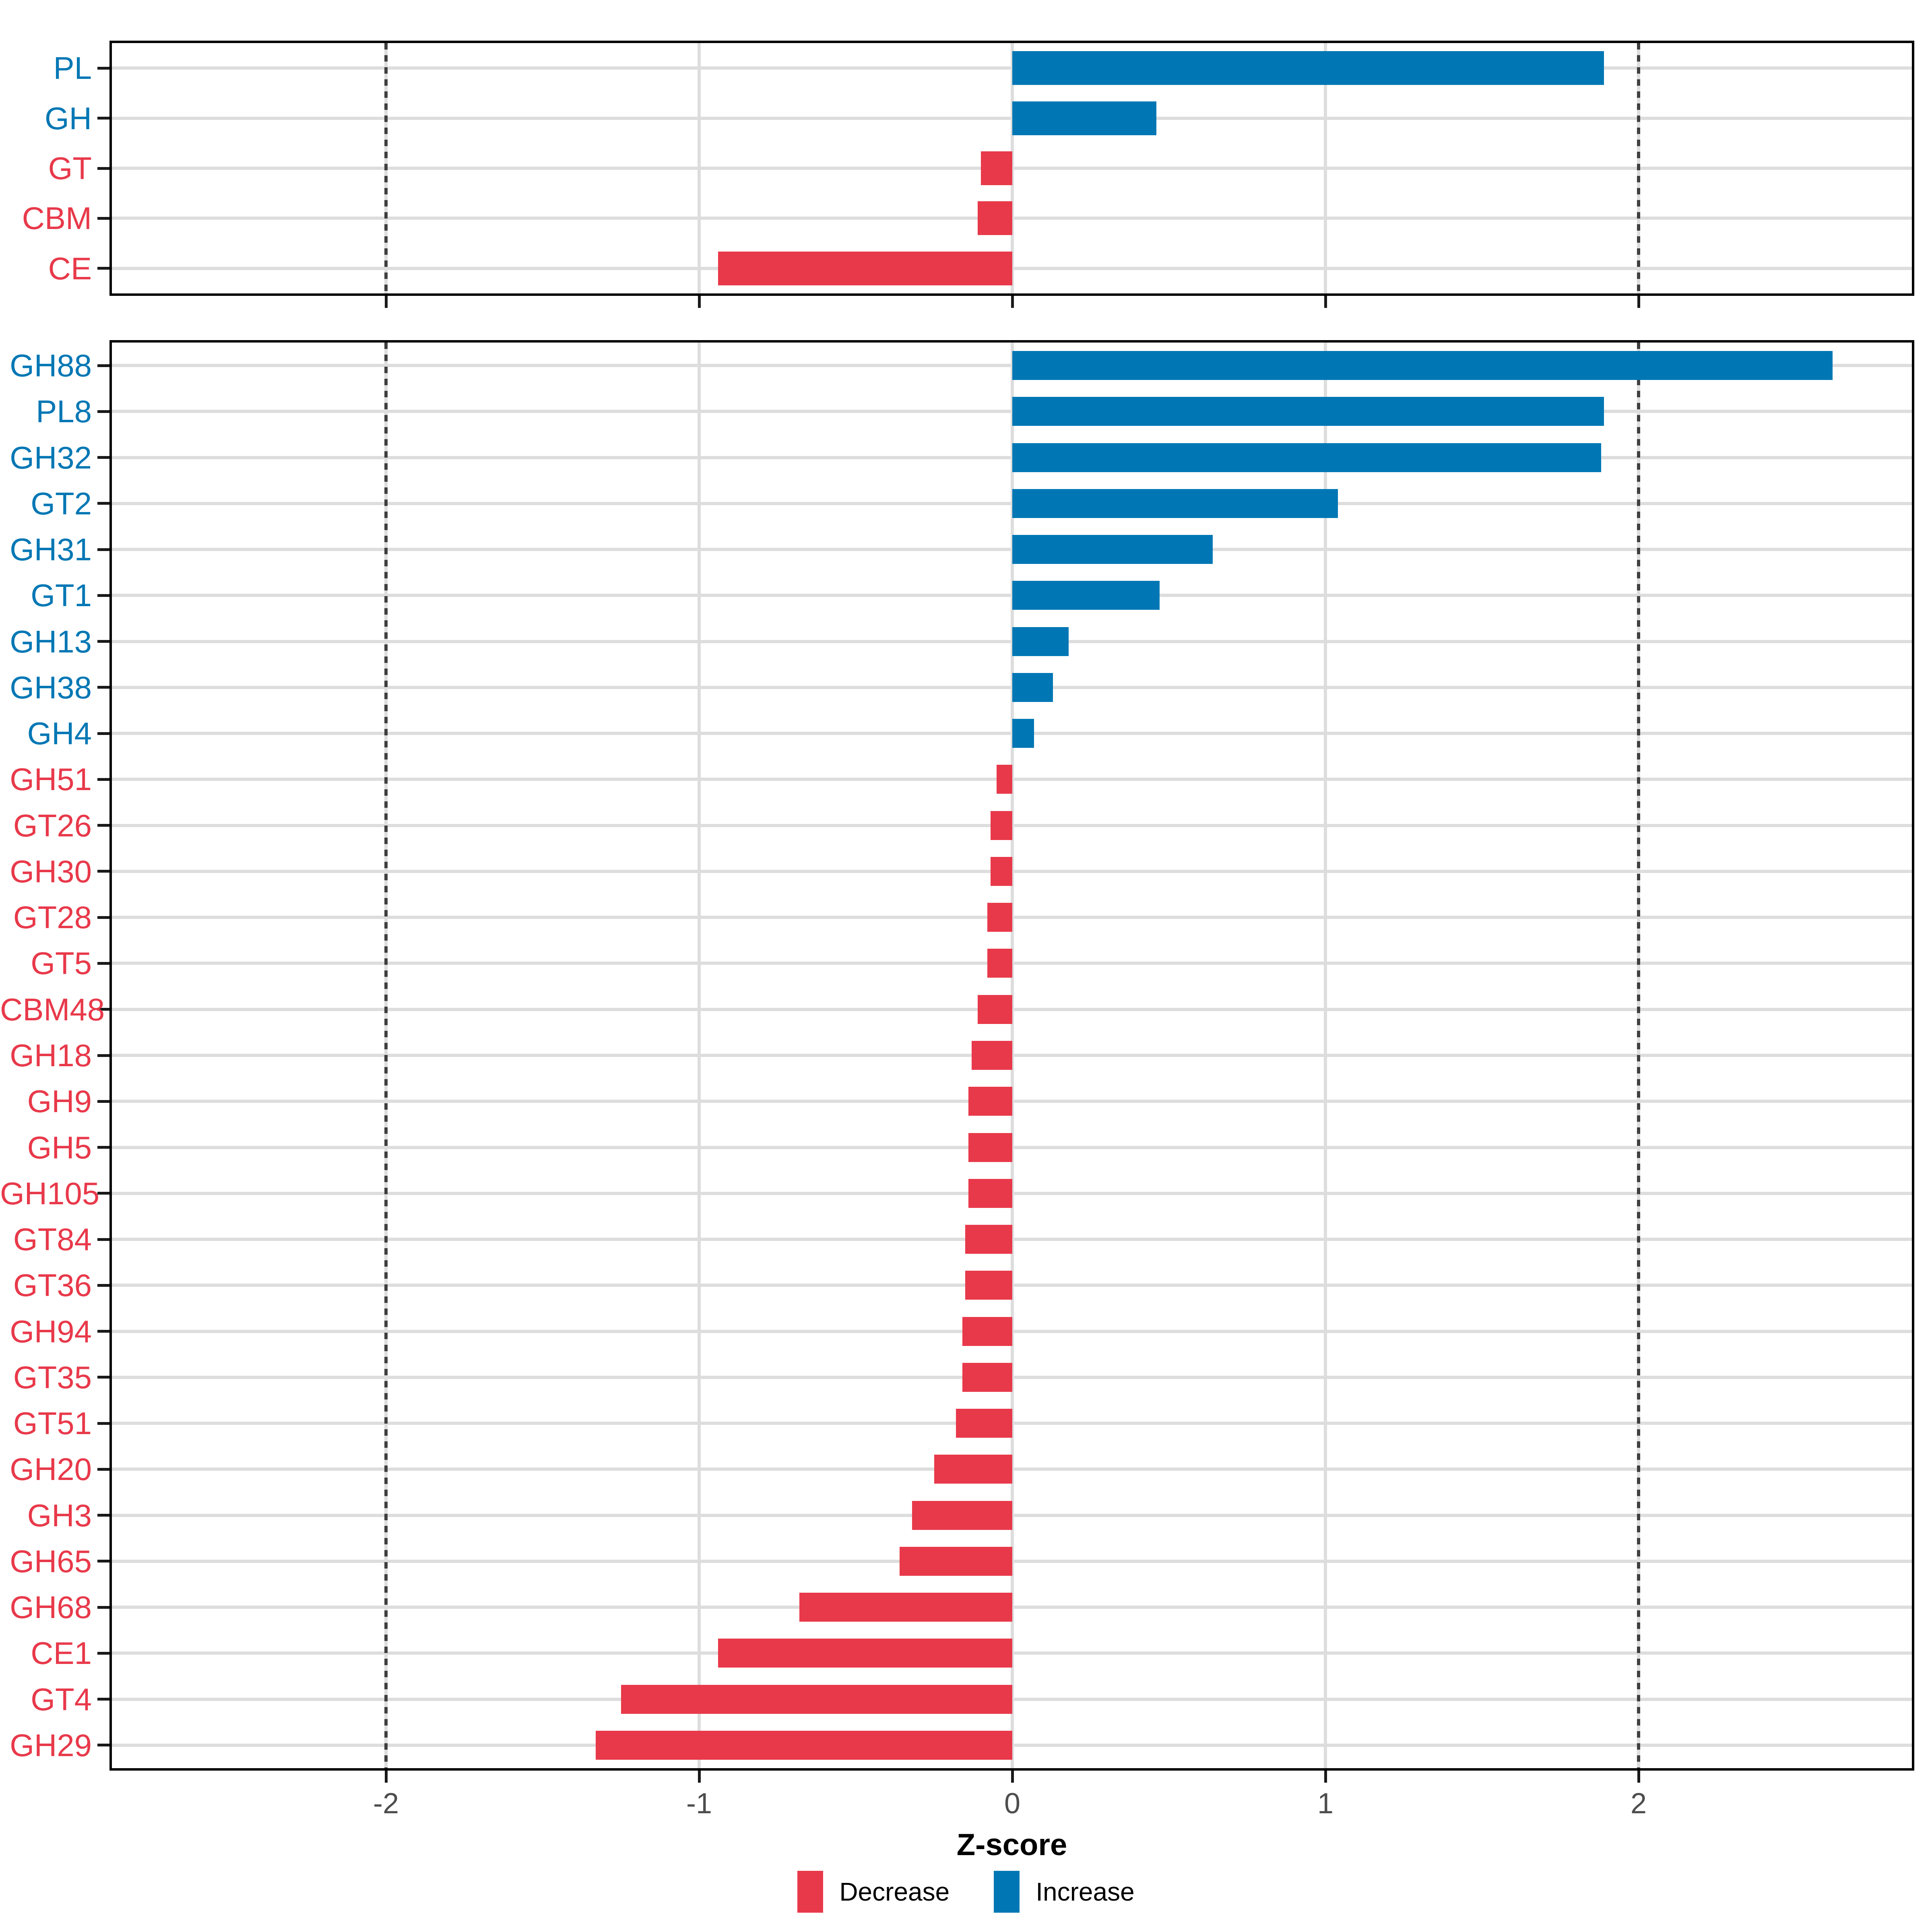 The height and width of the screenshot is (1932, 1932). Describe the element at coordinates (865, 268) in the screenshot. I see `bar-CE` at that location.